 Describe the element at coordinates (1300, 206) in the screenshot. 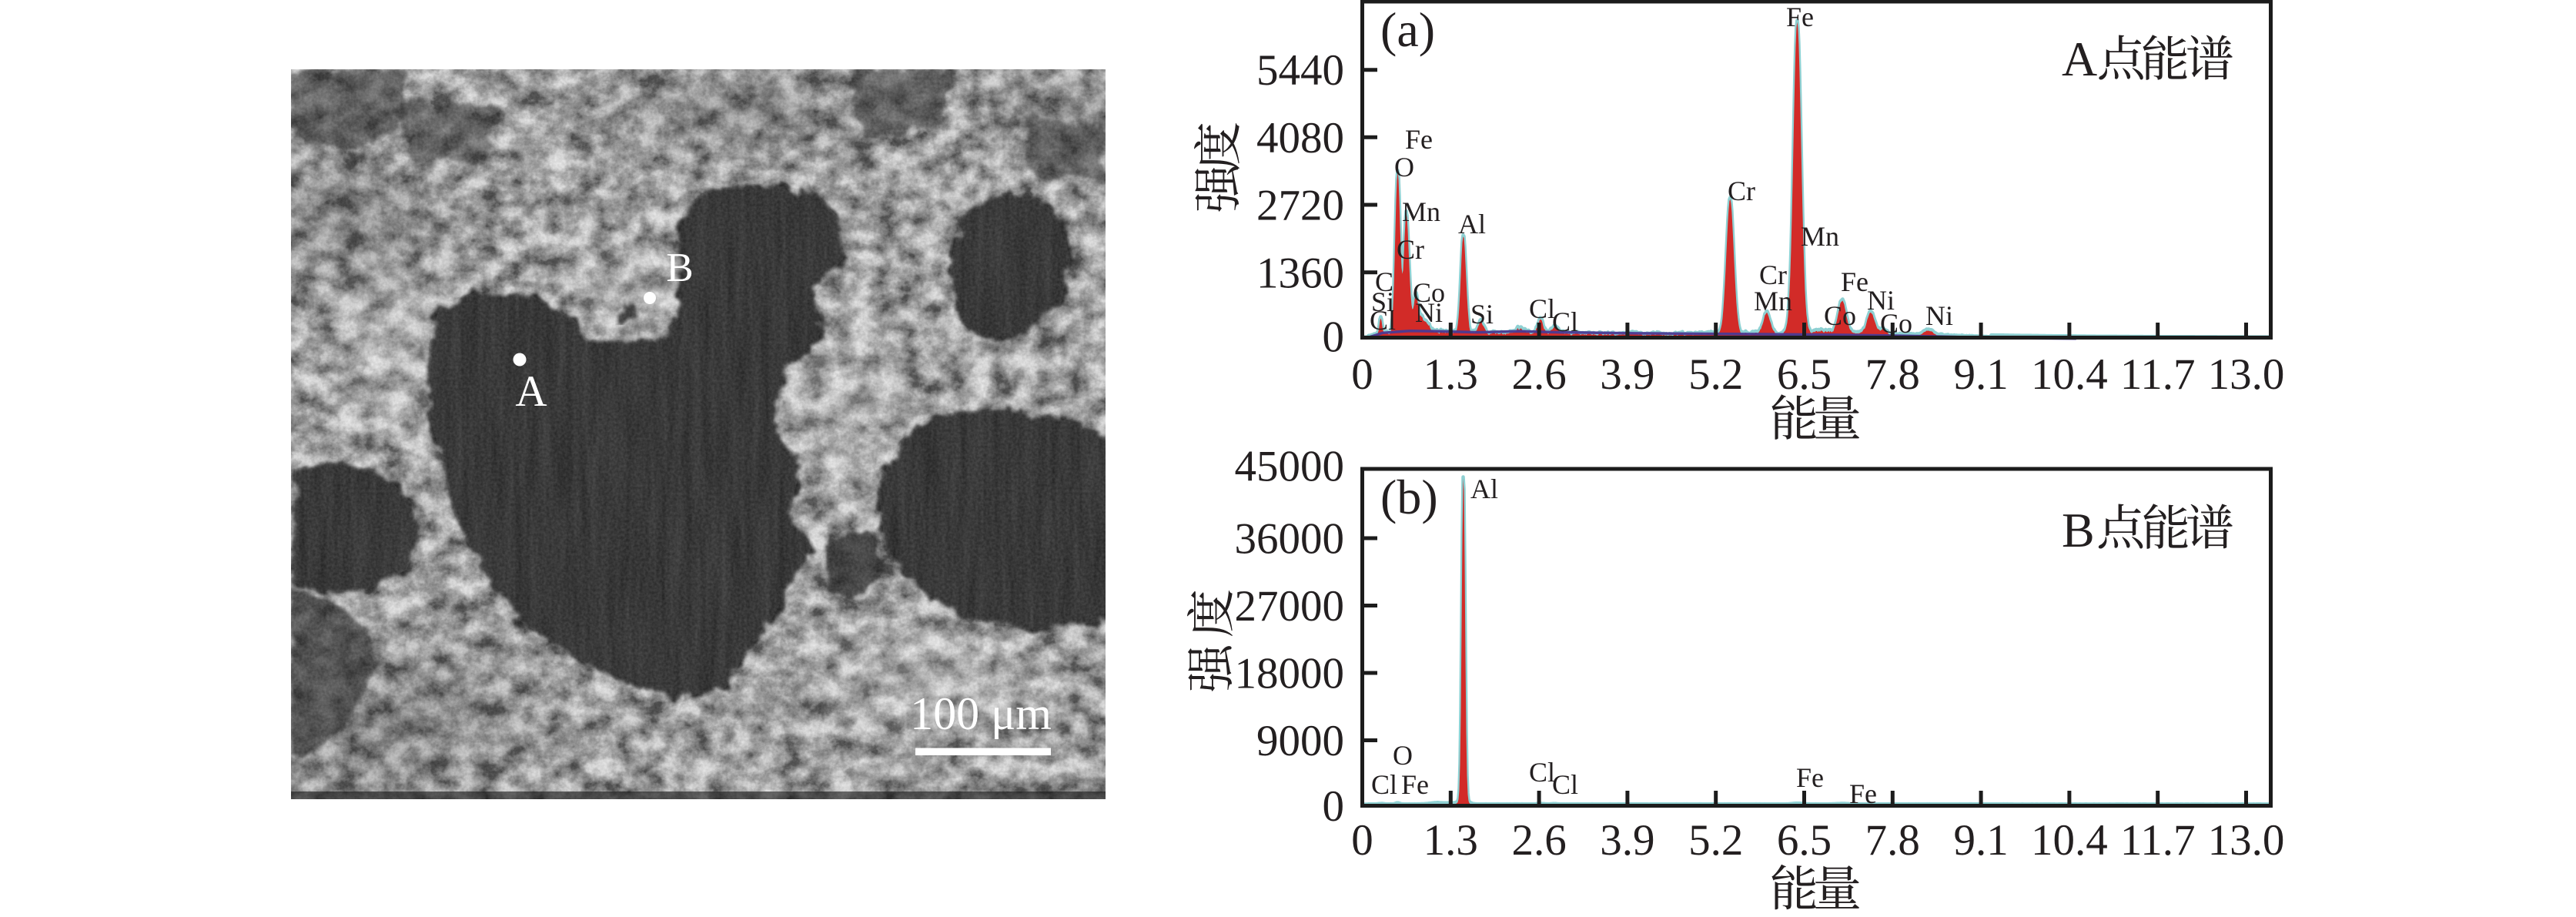

I see `svg-text: 2720` at that location.